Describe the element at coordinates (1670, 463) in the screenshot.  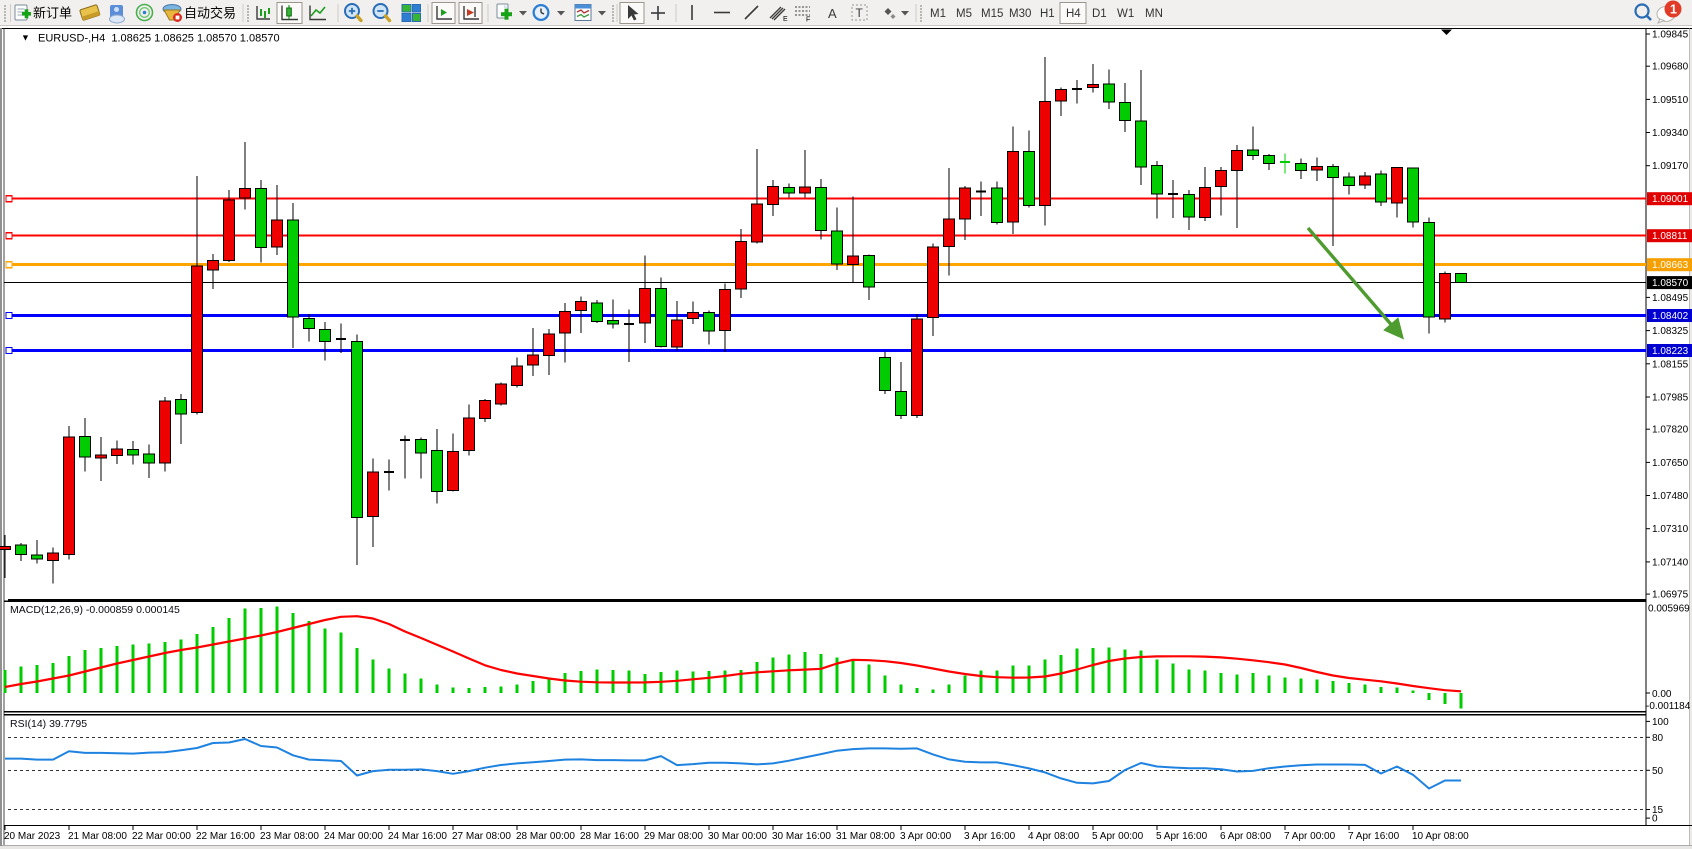
I see `svg-text: 1.07650` at that location.